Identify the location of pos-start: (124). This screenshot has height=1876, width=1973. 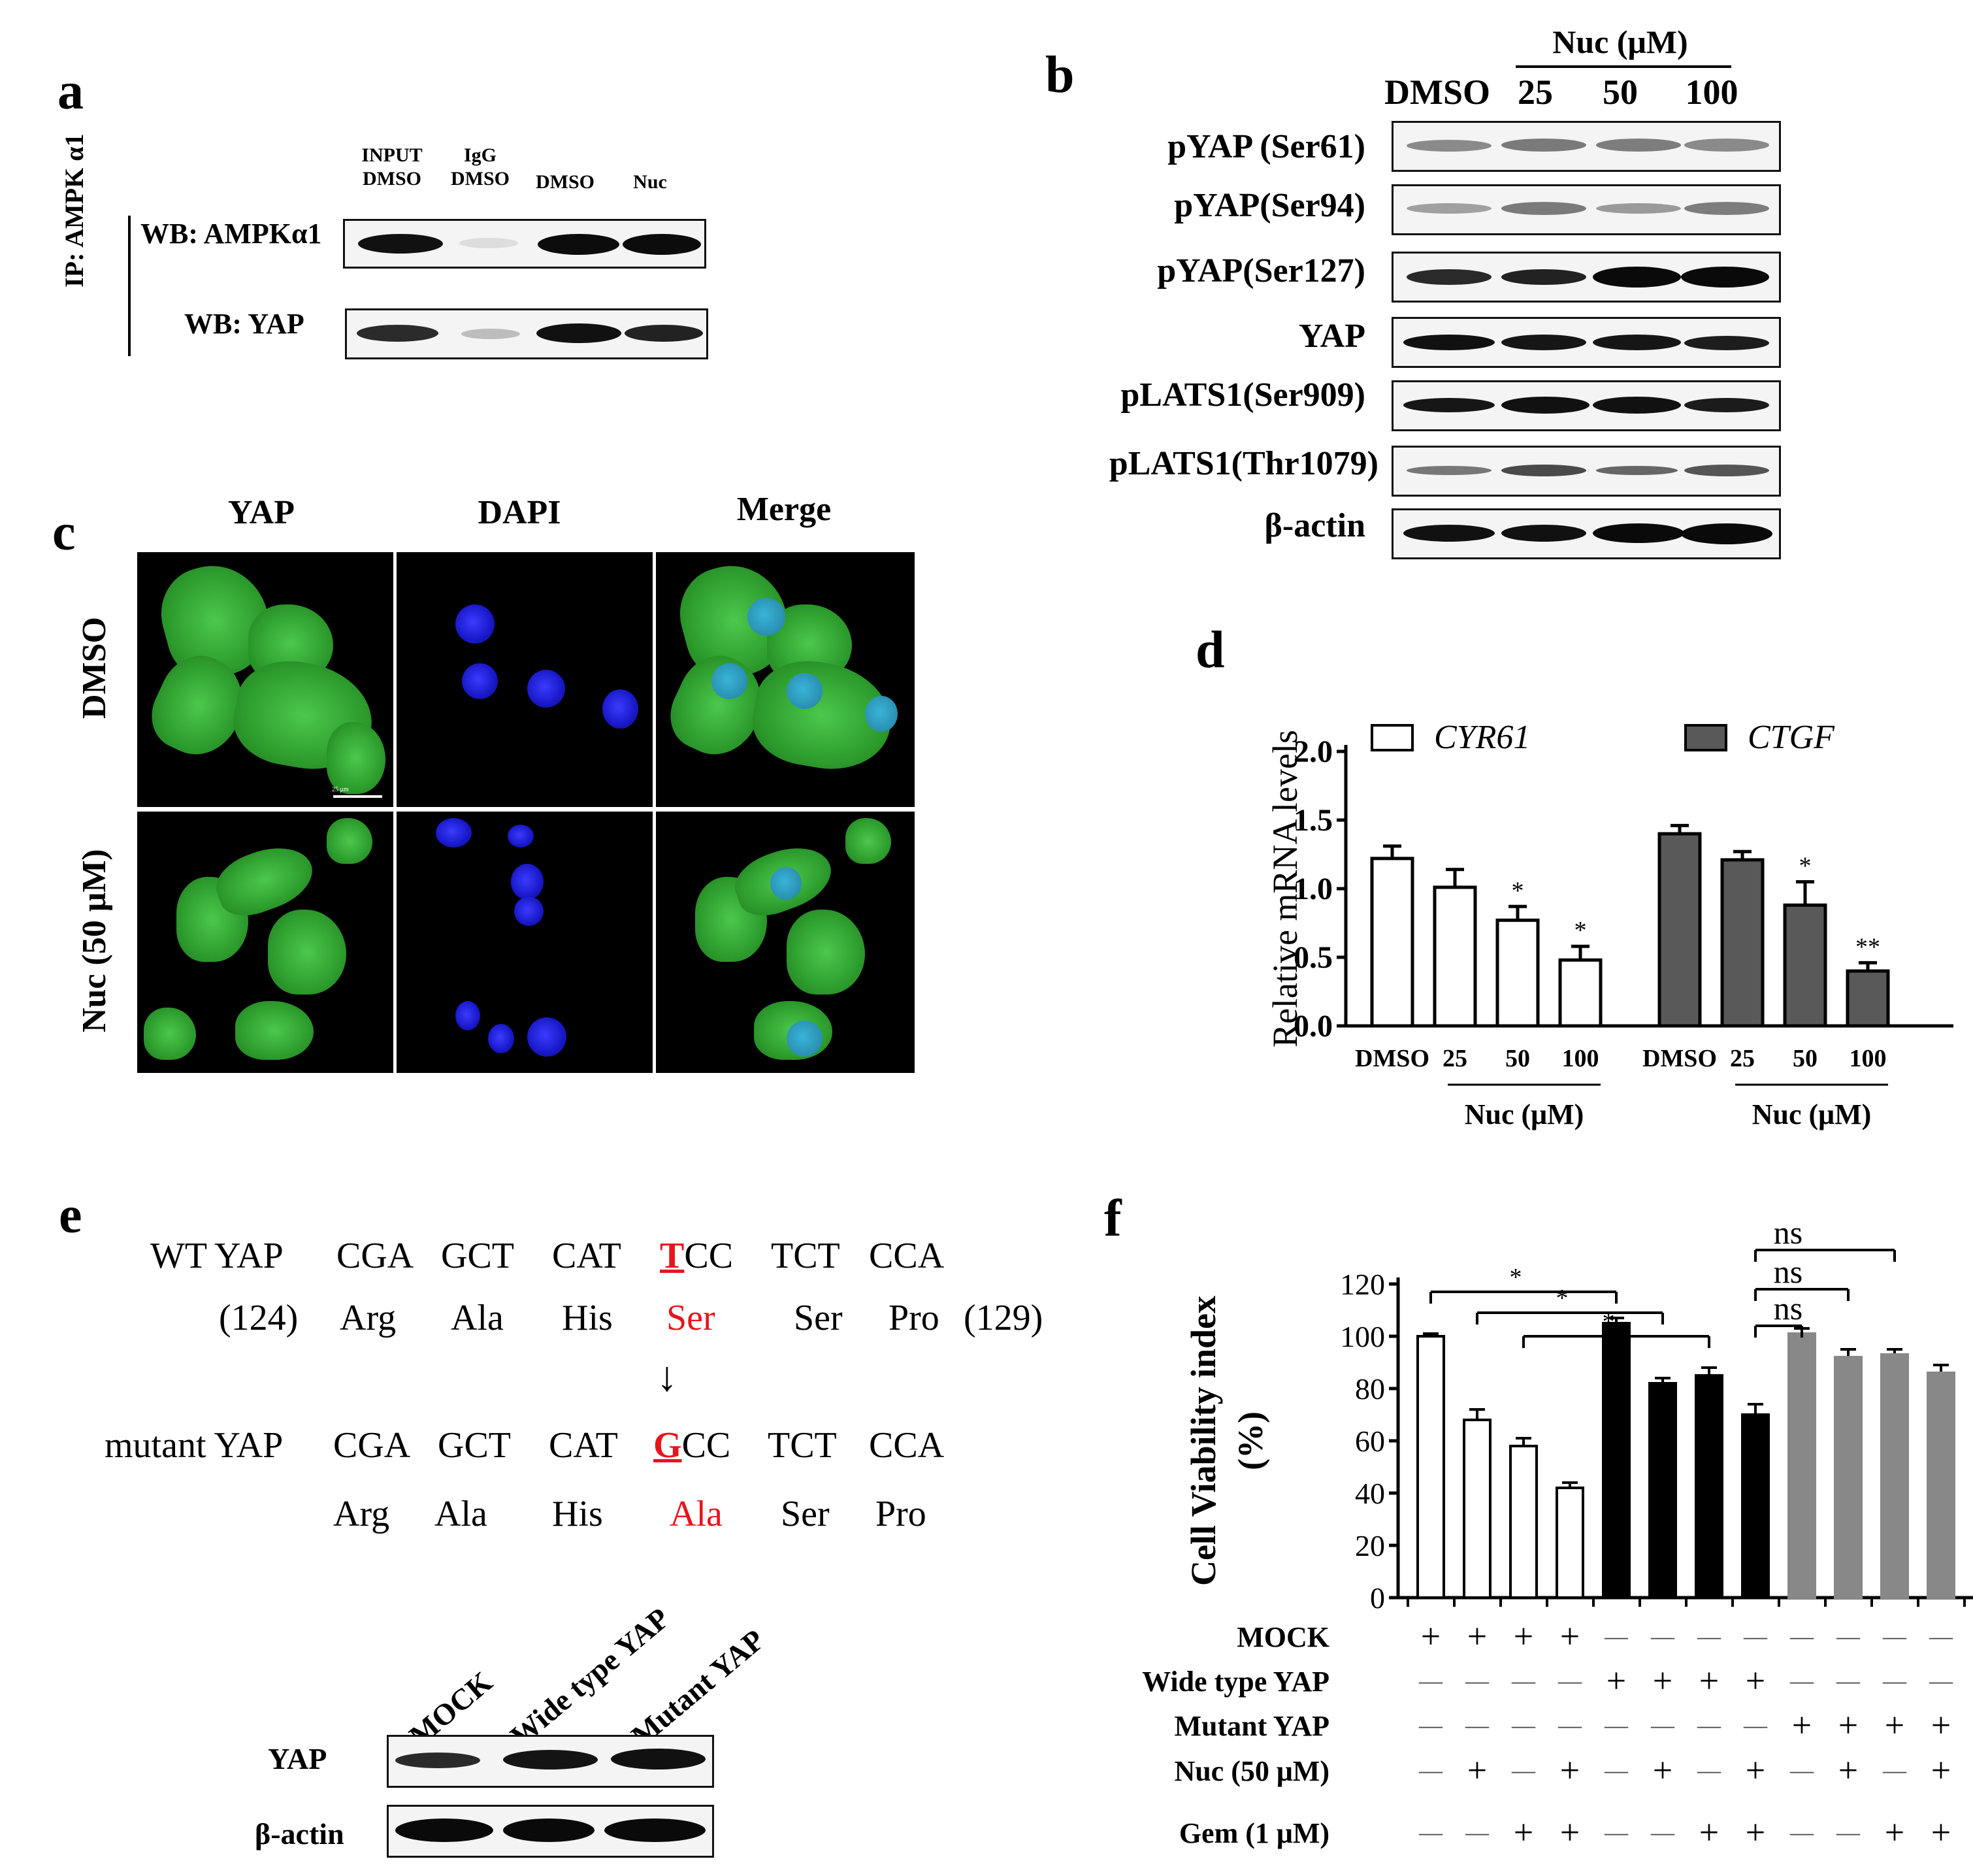
(259, 1318).